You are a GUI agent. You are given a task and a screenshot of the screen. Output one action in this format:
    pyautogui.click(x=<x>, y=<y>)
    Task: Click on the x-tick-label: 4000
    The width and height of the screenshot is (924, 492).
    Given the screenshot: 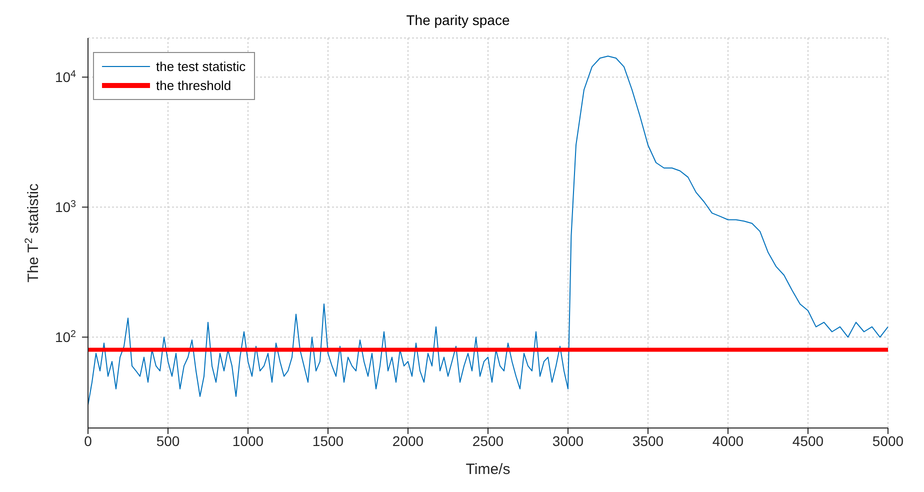 What is the action you would take?
    pyautogui.click(x=728, y=440)
    